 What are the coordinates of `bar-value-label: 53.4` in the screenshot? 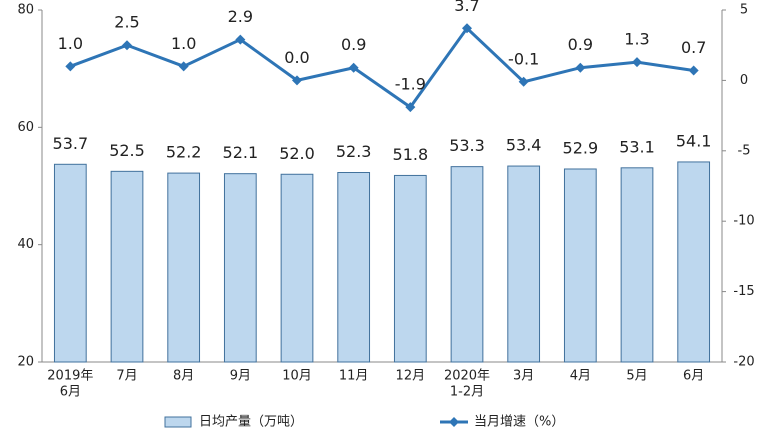 It's located at (524, 145).